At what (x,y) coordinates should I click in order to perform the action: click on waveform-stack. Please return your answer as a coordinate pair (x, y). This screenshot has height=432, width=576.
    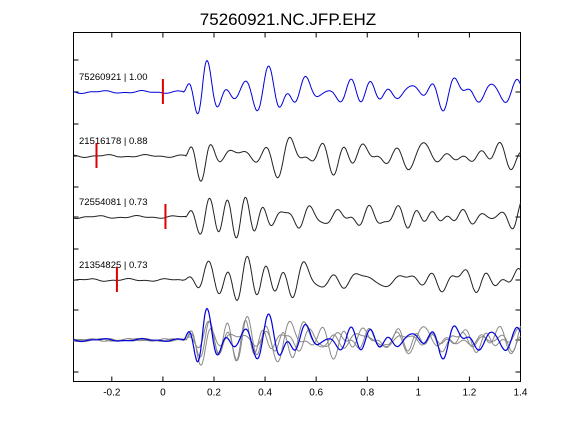
    Looking at the image, I should click on (297, 336).